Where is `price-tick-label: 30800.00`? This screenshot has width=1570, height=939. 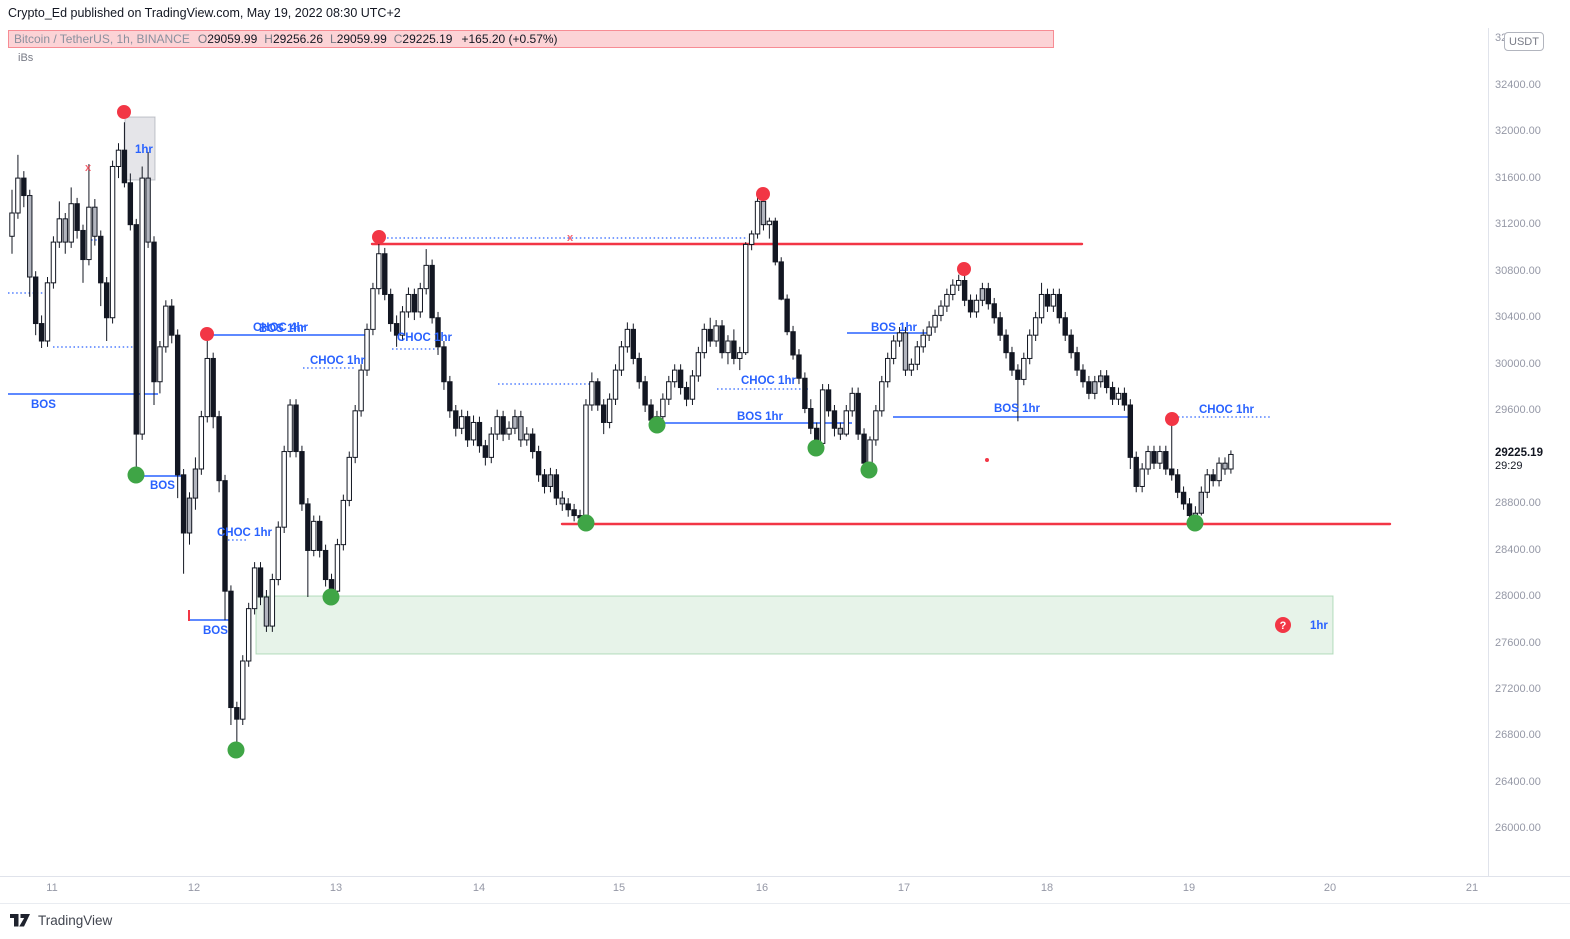
price-tick-label: 30800.00 is located at coordinates (1518, 271).